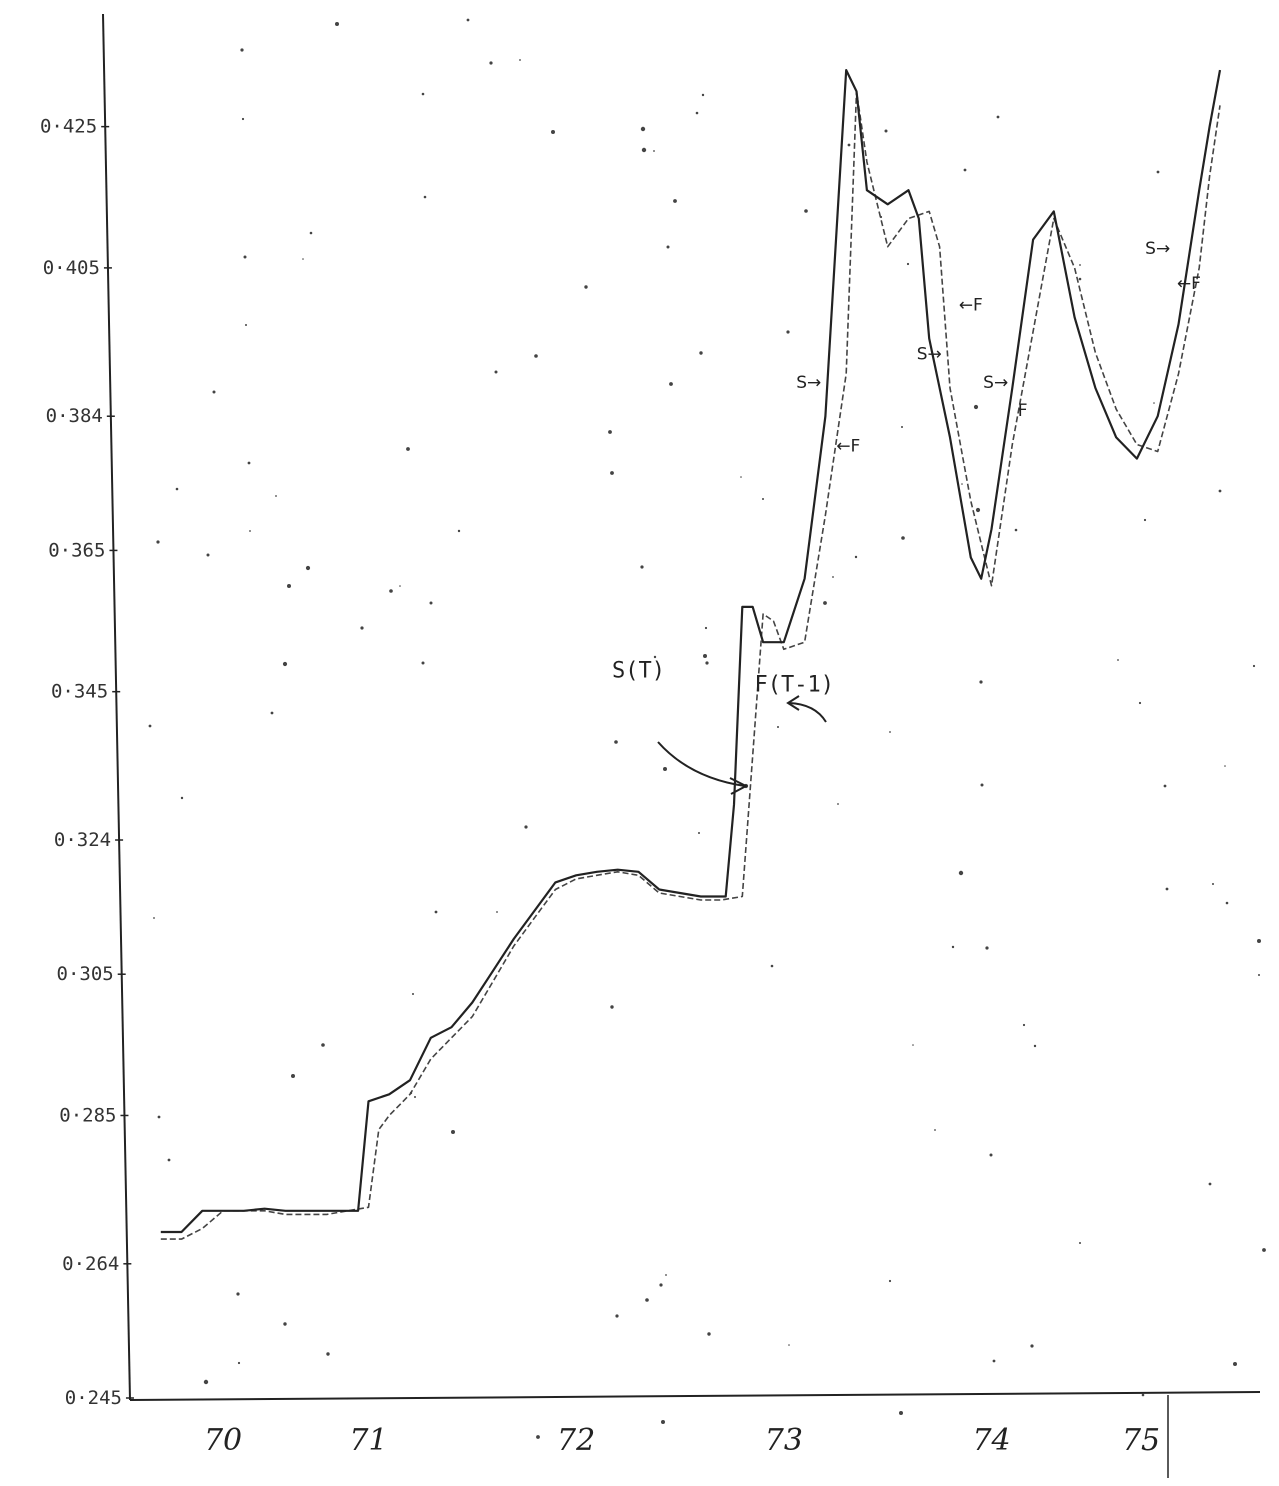  What do you see at coordinates (682, 1440) in the screenshot?
I see `x-ticks: 70 71 72 73 74 75` at bounding box center [682, 1440].